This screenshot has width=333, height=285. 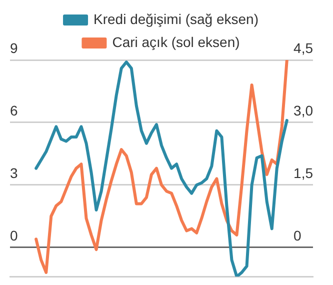 I want to click on legend-label: Kredi değişimi (sağ eksen), so click(x=176, y=18).